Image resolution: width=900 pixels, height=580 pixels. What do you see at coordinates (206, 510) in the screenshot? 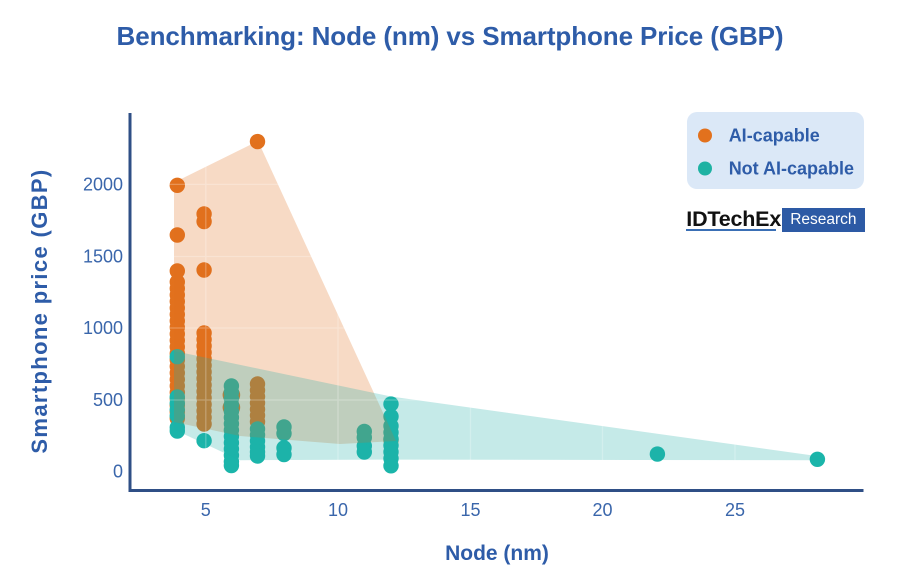
I see `svg-text: 5` at bounding box center [206, 510].